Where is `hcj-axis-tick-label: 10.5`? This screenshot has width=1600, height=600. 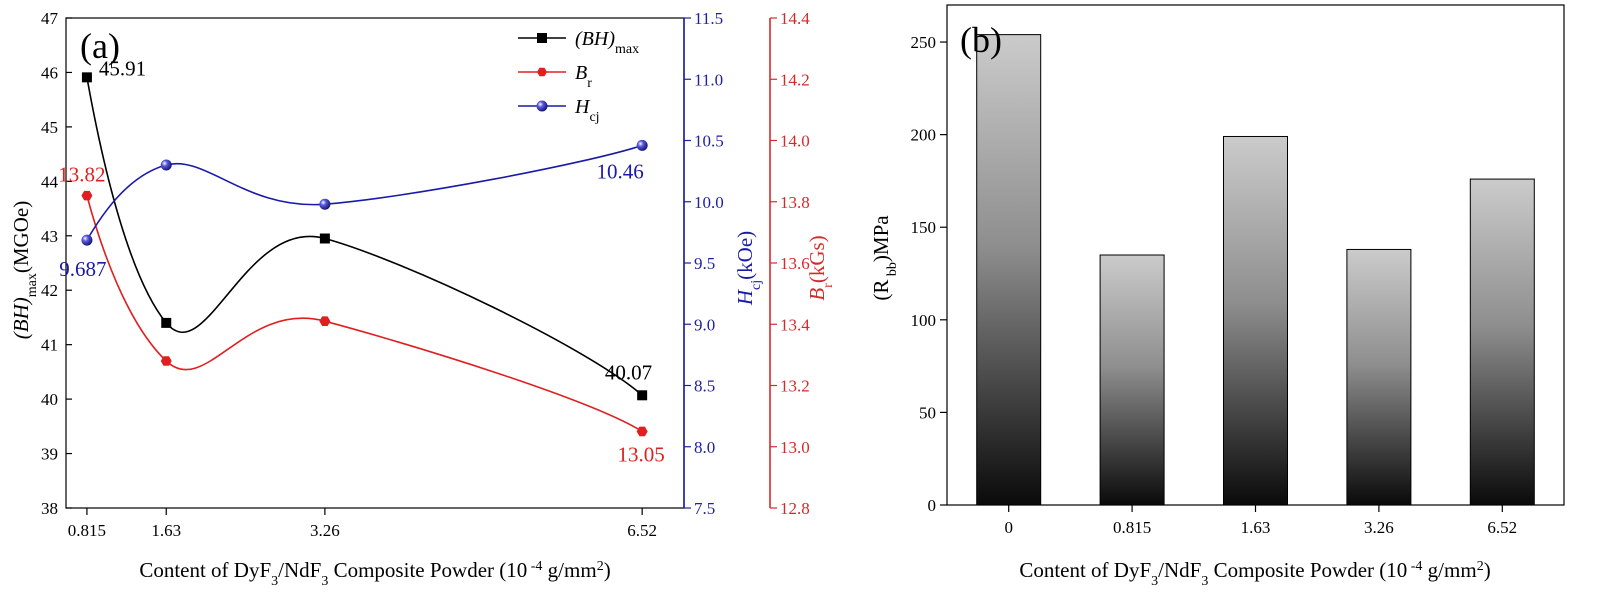
hcj-axis-tick-label: 10.5 is located at coordinates (709, 141).